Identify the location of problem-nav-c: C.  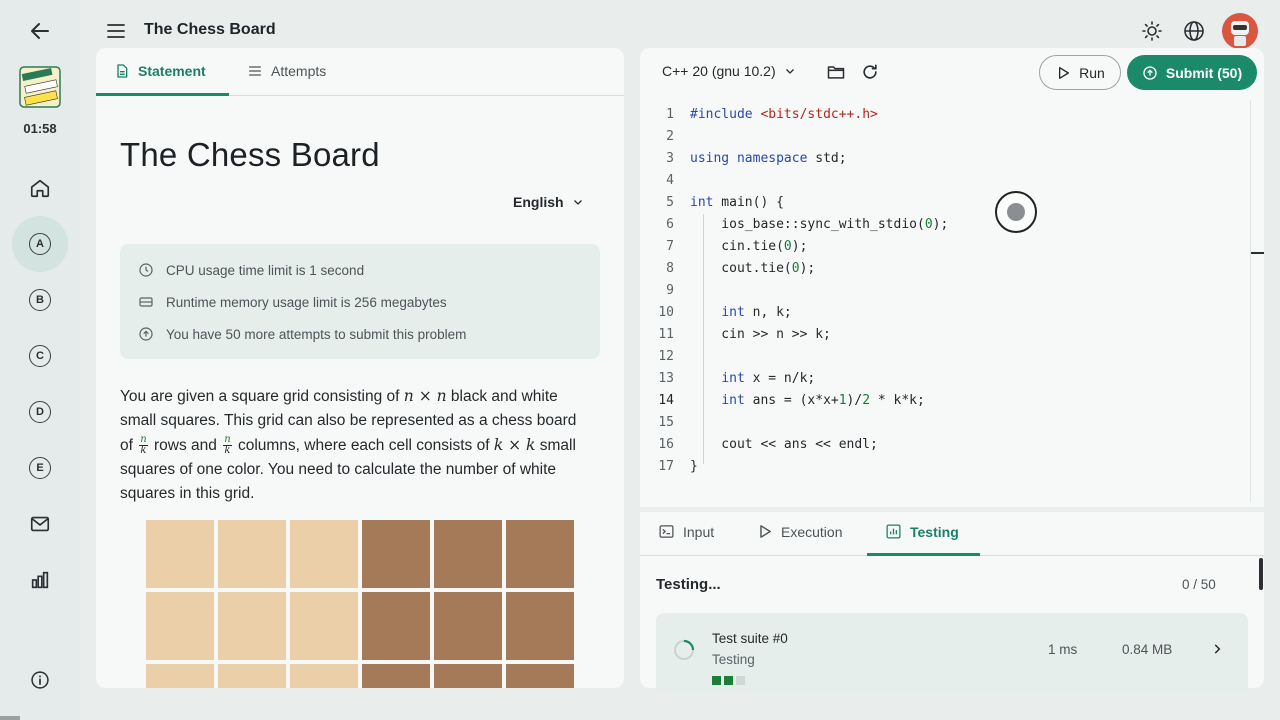
(40, 356).